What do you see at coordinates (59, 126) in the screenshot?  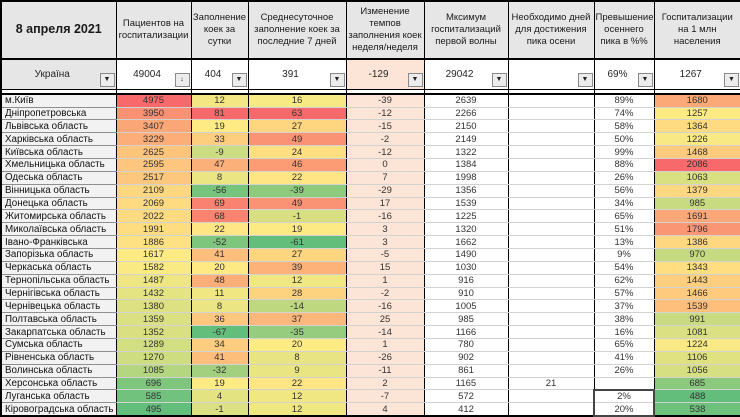 I see `region-name-cell: Львівська область` at bounding box center [59, 126].